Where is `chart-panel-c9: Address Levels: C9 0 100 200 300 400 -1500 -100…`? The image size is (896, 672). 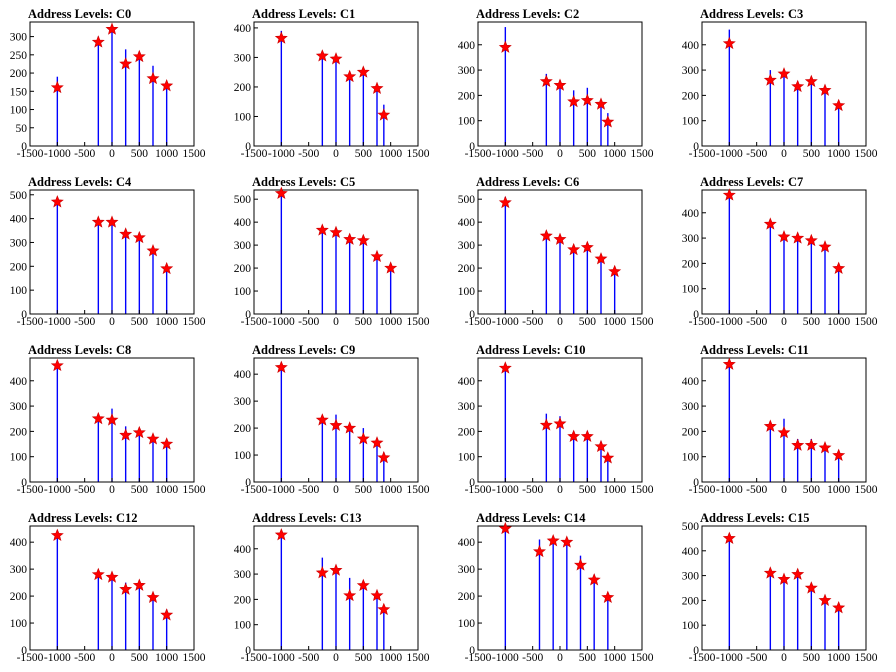
chart-panel-c9: Address Levels: C9 0 100 200 300 400 -1500 -100… is located at coordinates (332, 419).